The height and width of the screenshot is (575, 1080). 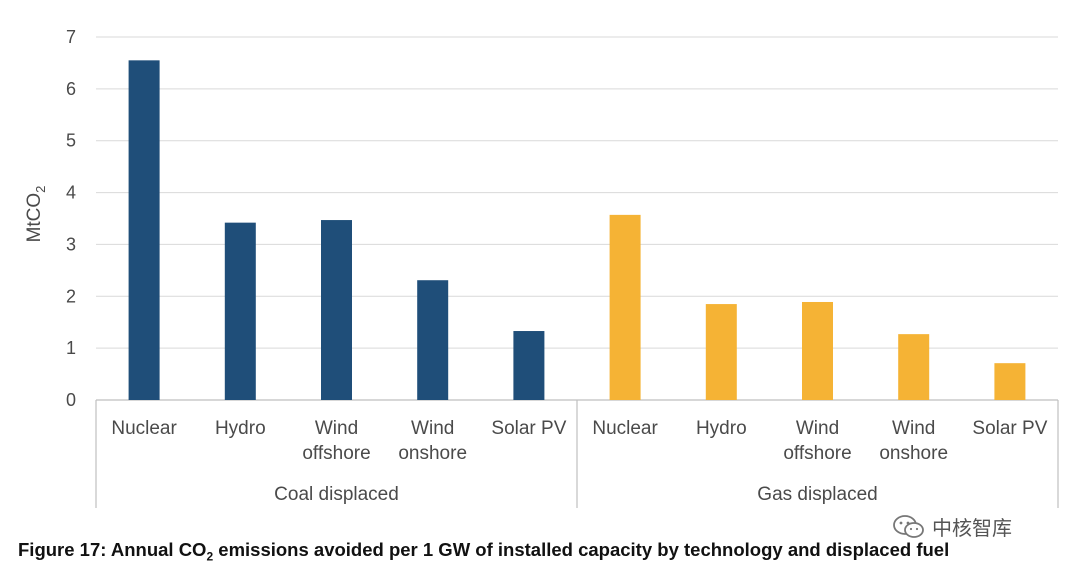 I want to click on group-label: Coal displaced, so click(x=336, y=494).